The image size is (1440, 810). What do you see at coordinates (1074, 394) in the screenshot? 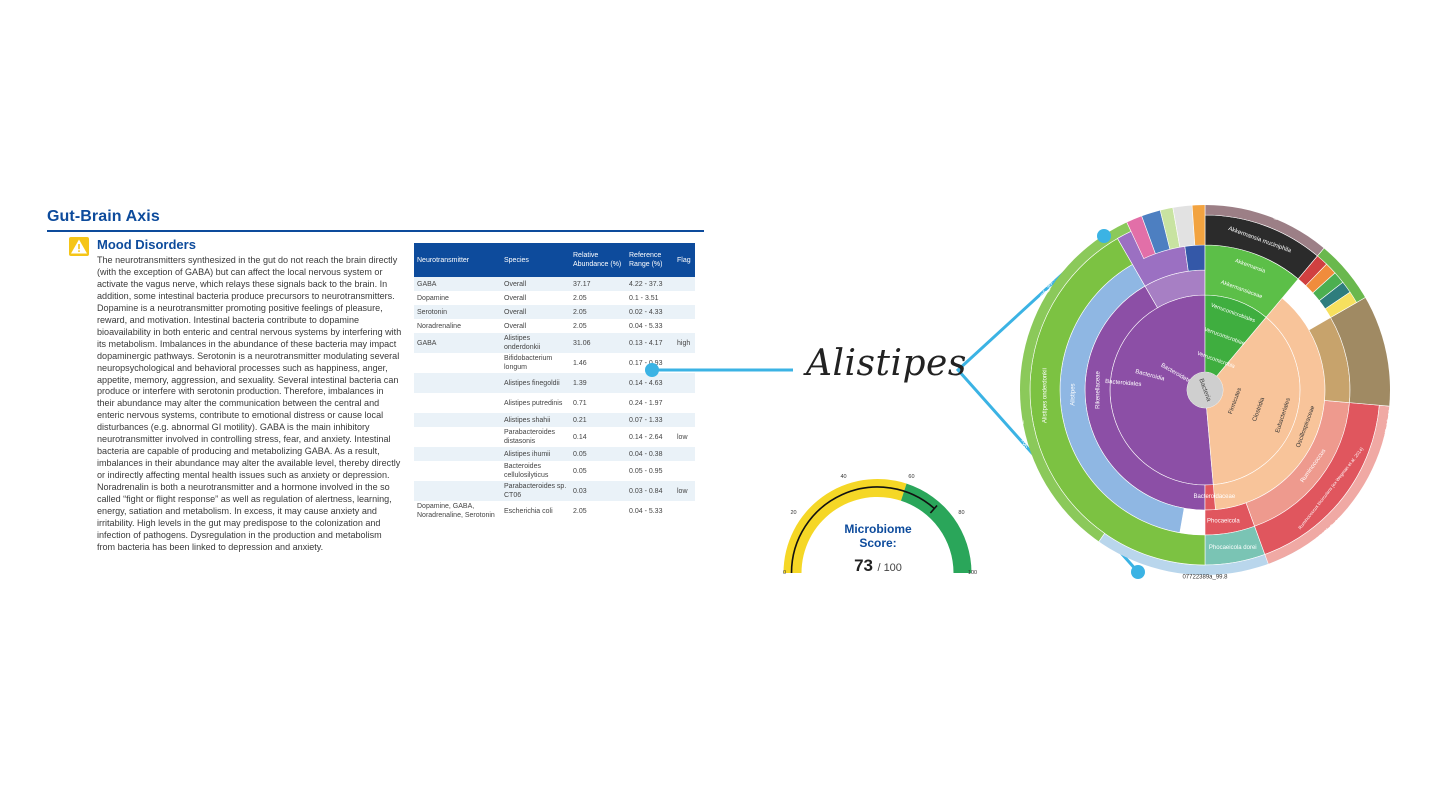
I see `sunburst-label-alistipes: Alistipes` at bounding box center [1074, 394].